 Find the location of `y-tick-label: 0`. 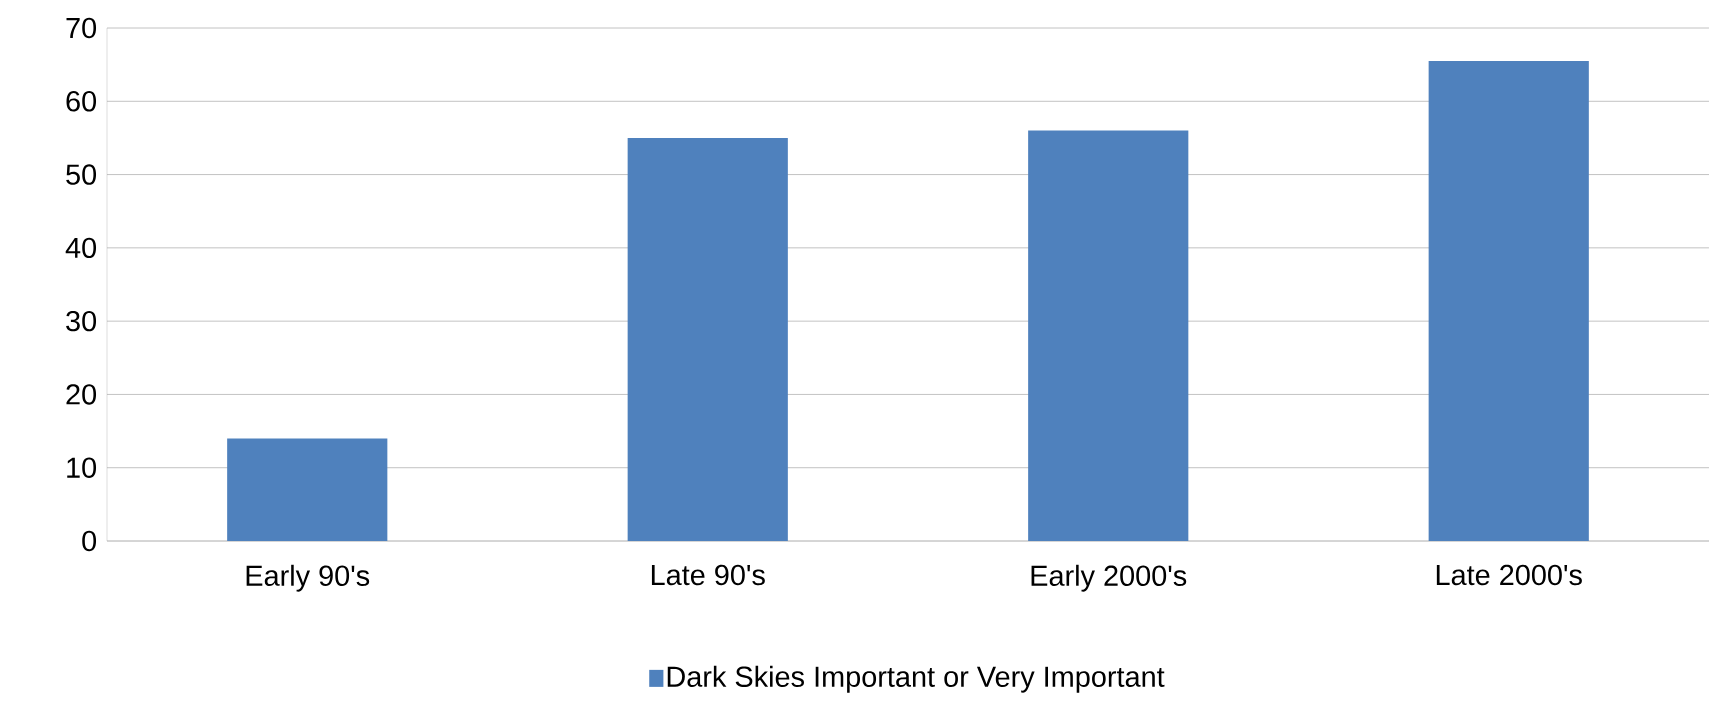

y-tick-label: 0 is located at coordinates (89, 541).